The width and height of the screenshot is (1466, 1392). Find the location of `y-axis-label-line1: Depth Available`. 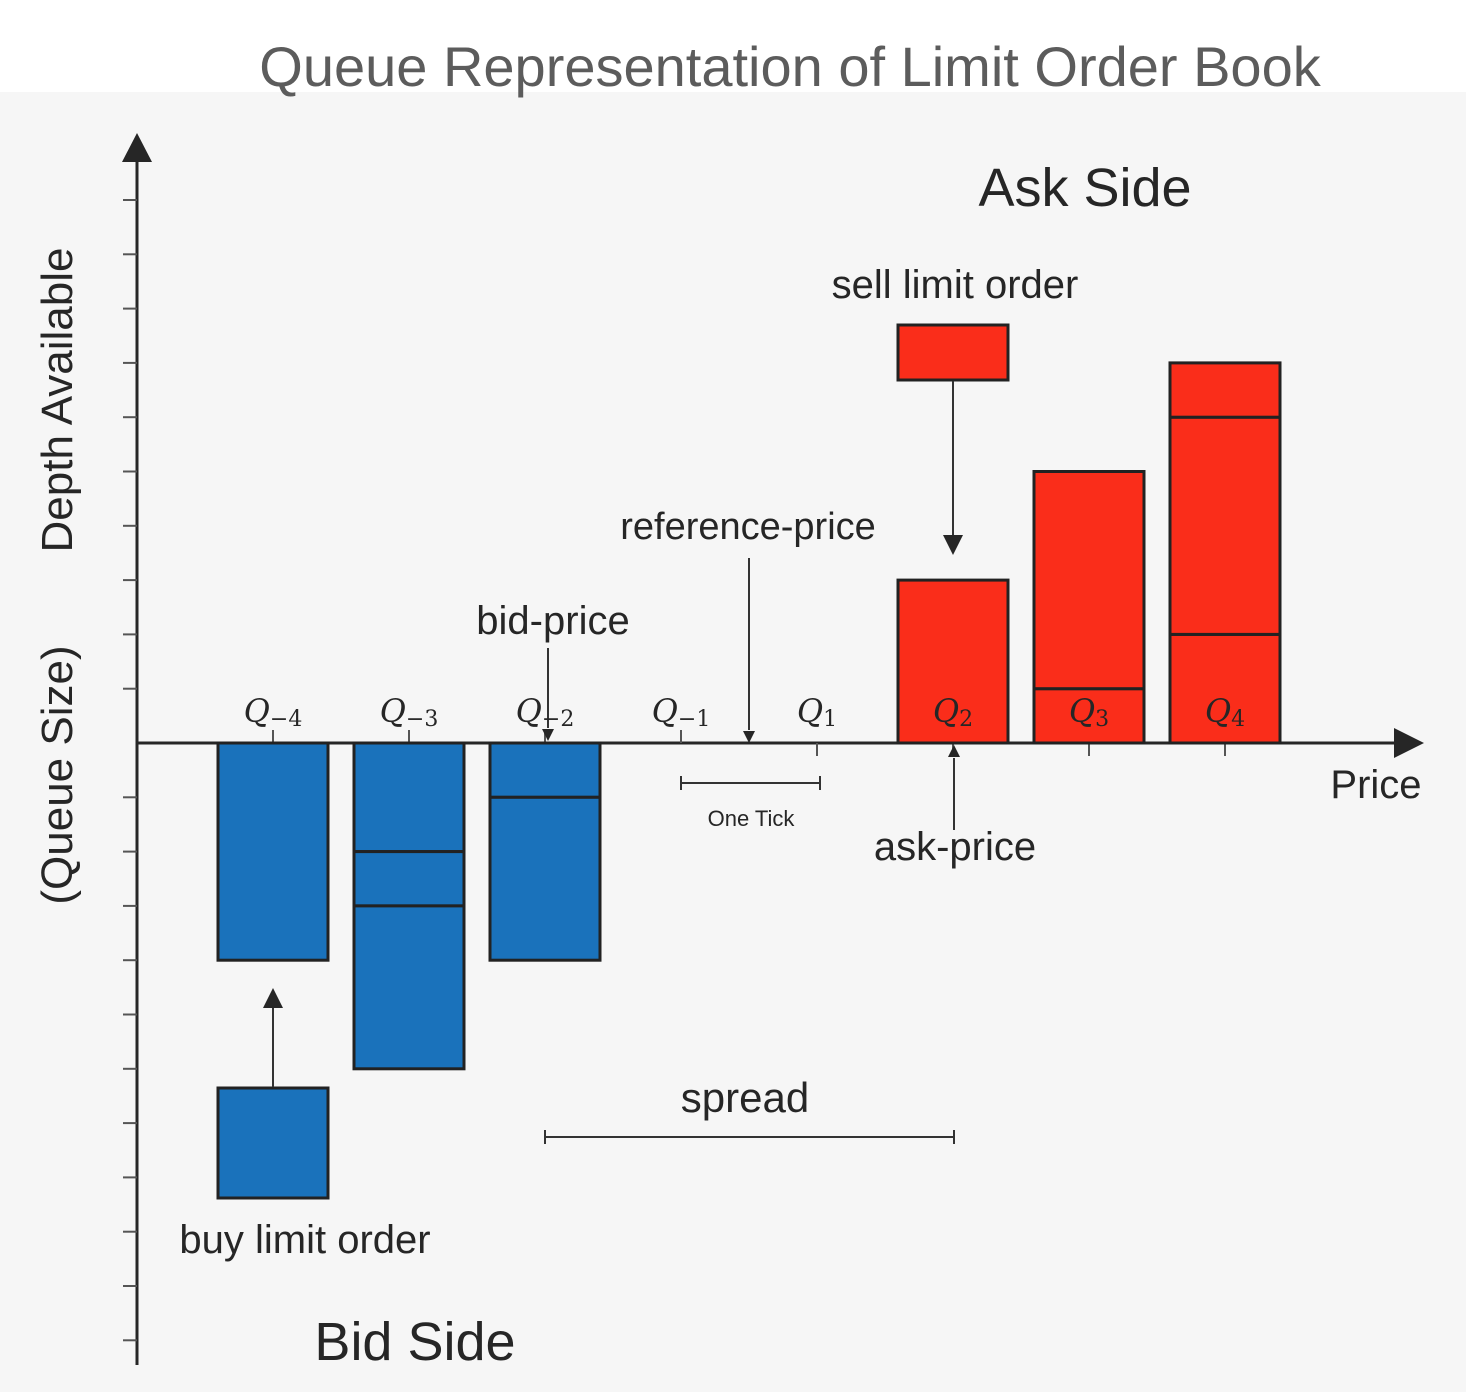

y-axis-label-line1: Depth Available is located at coordinates (57, 400).